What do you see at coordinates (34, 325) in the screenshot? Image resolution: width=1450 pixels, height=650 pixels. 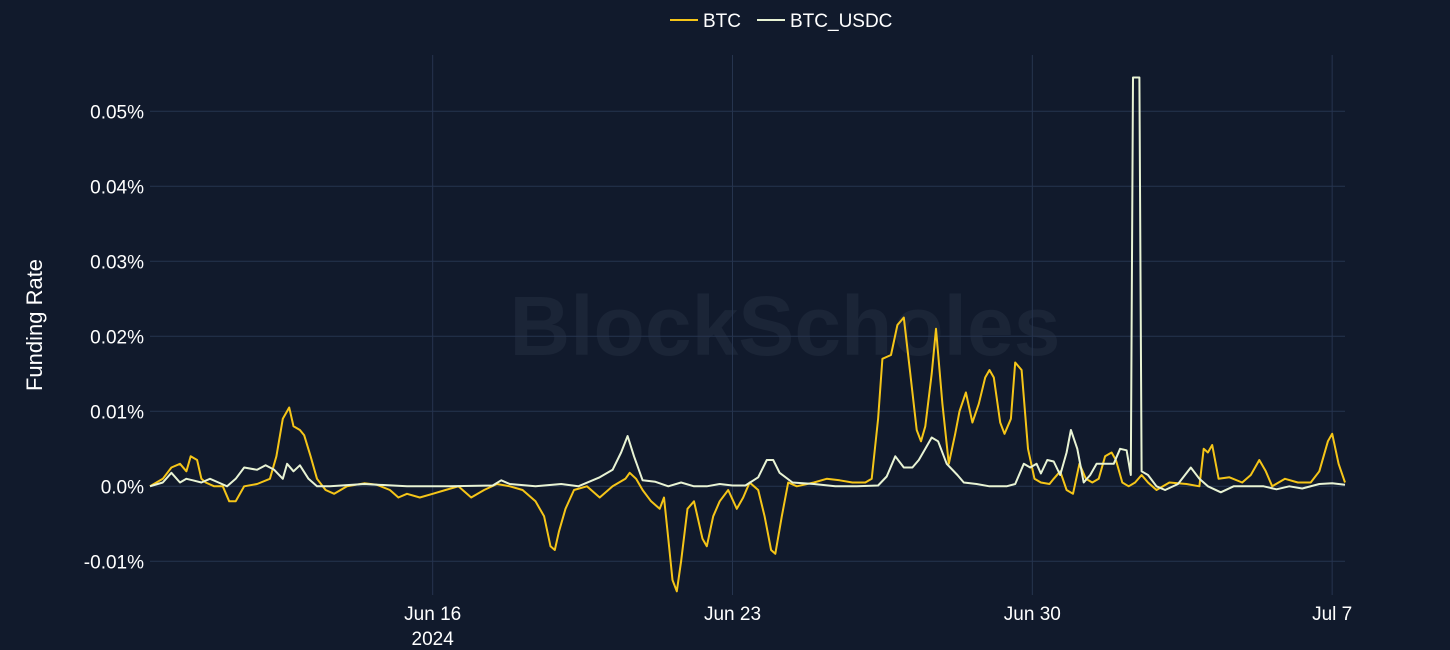 I see `y-axis-title: Funding Rate` at bounding box center [34, 325].